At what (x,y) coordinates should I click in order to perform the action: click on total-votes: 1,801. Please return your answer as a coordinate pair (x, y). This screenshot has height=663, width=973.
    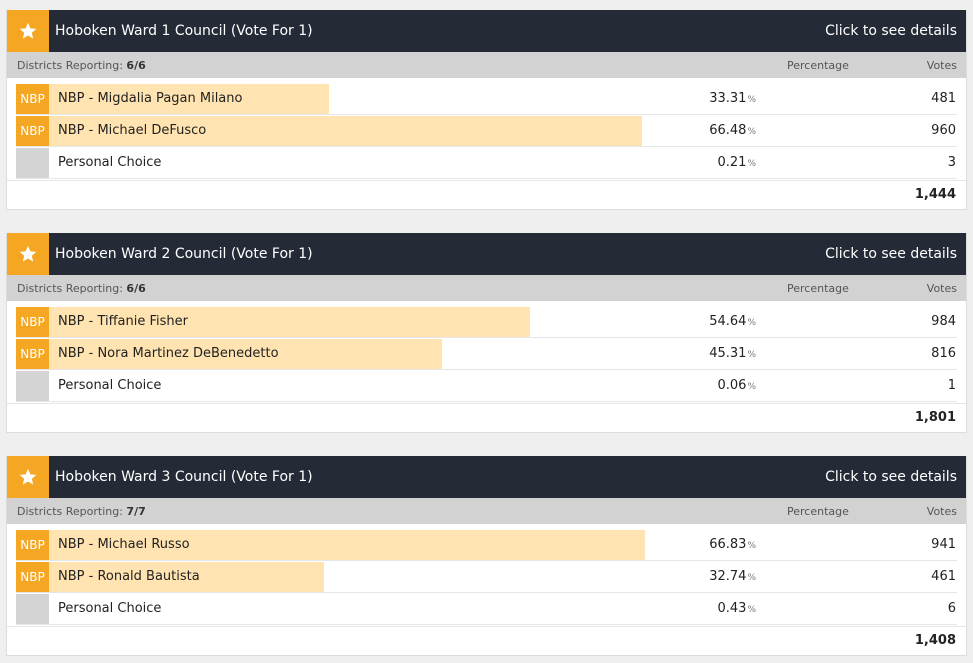
    Looking at the image, I should click on (486, 417).